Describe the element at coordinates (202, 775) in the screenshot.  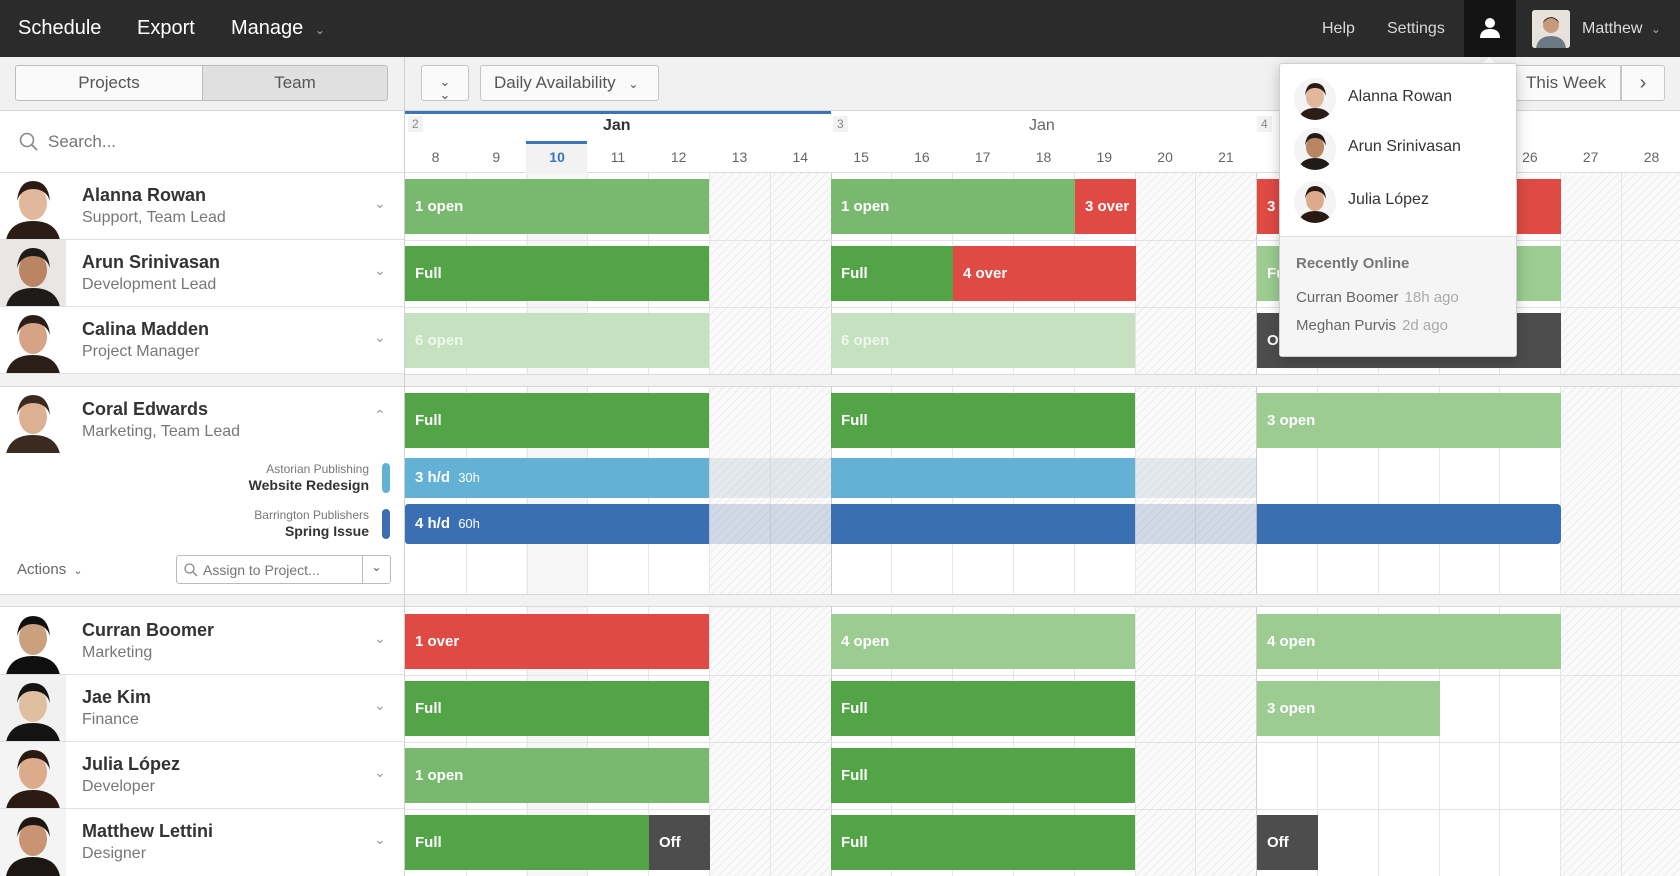
I see `person-row: Julia López Developer ⌄` at that location.